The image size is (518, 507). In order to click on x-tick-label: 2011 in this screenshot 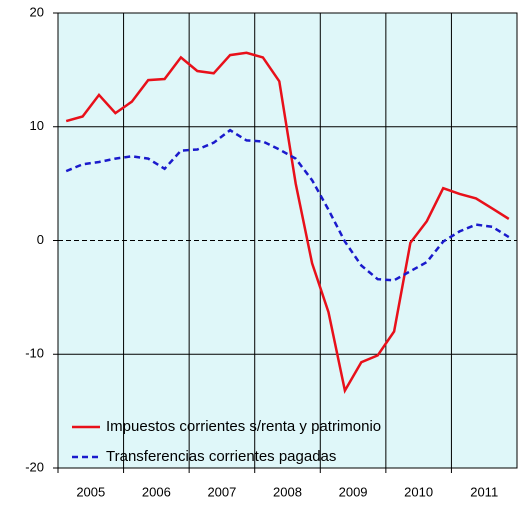, I will do `click(484, 491)`.